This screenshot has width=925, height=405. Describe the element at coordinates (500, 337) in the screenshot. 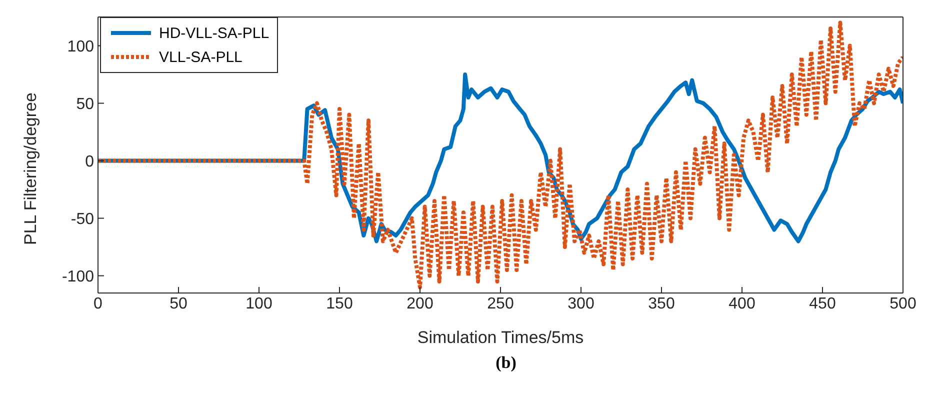

I see `x-axis-title: Simulation Times/5ms` at that location.